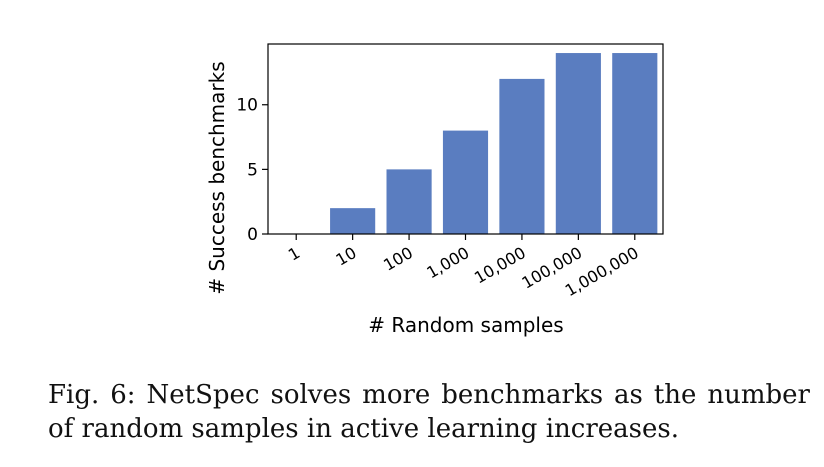 Image resolution: width=824 pixels, height=467 pixels. I want to click on x-tick-label: 100, so click(398, 259).